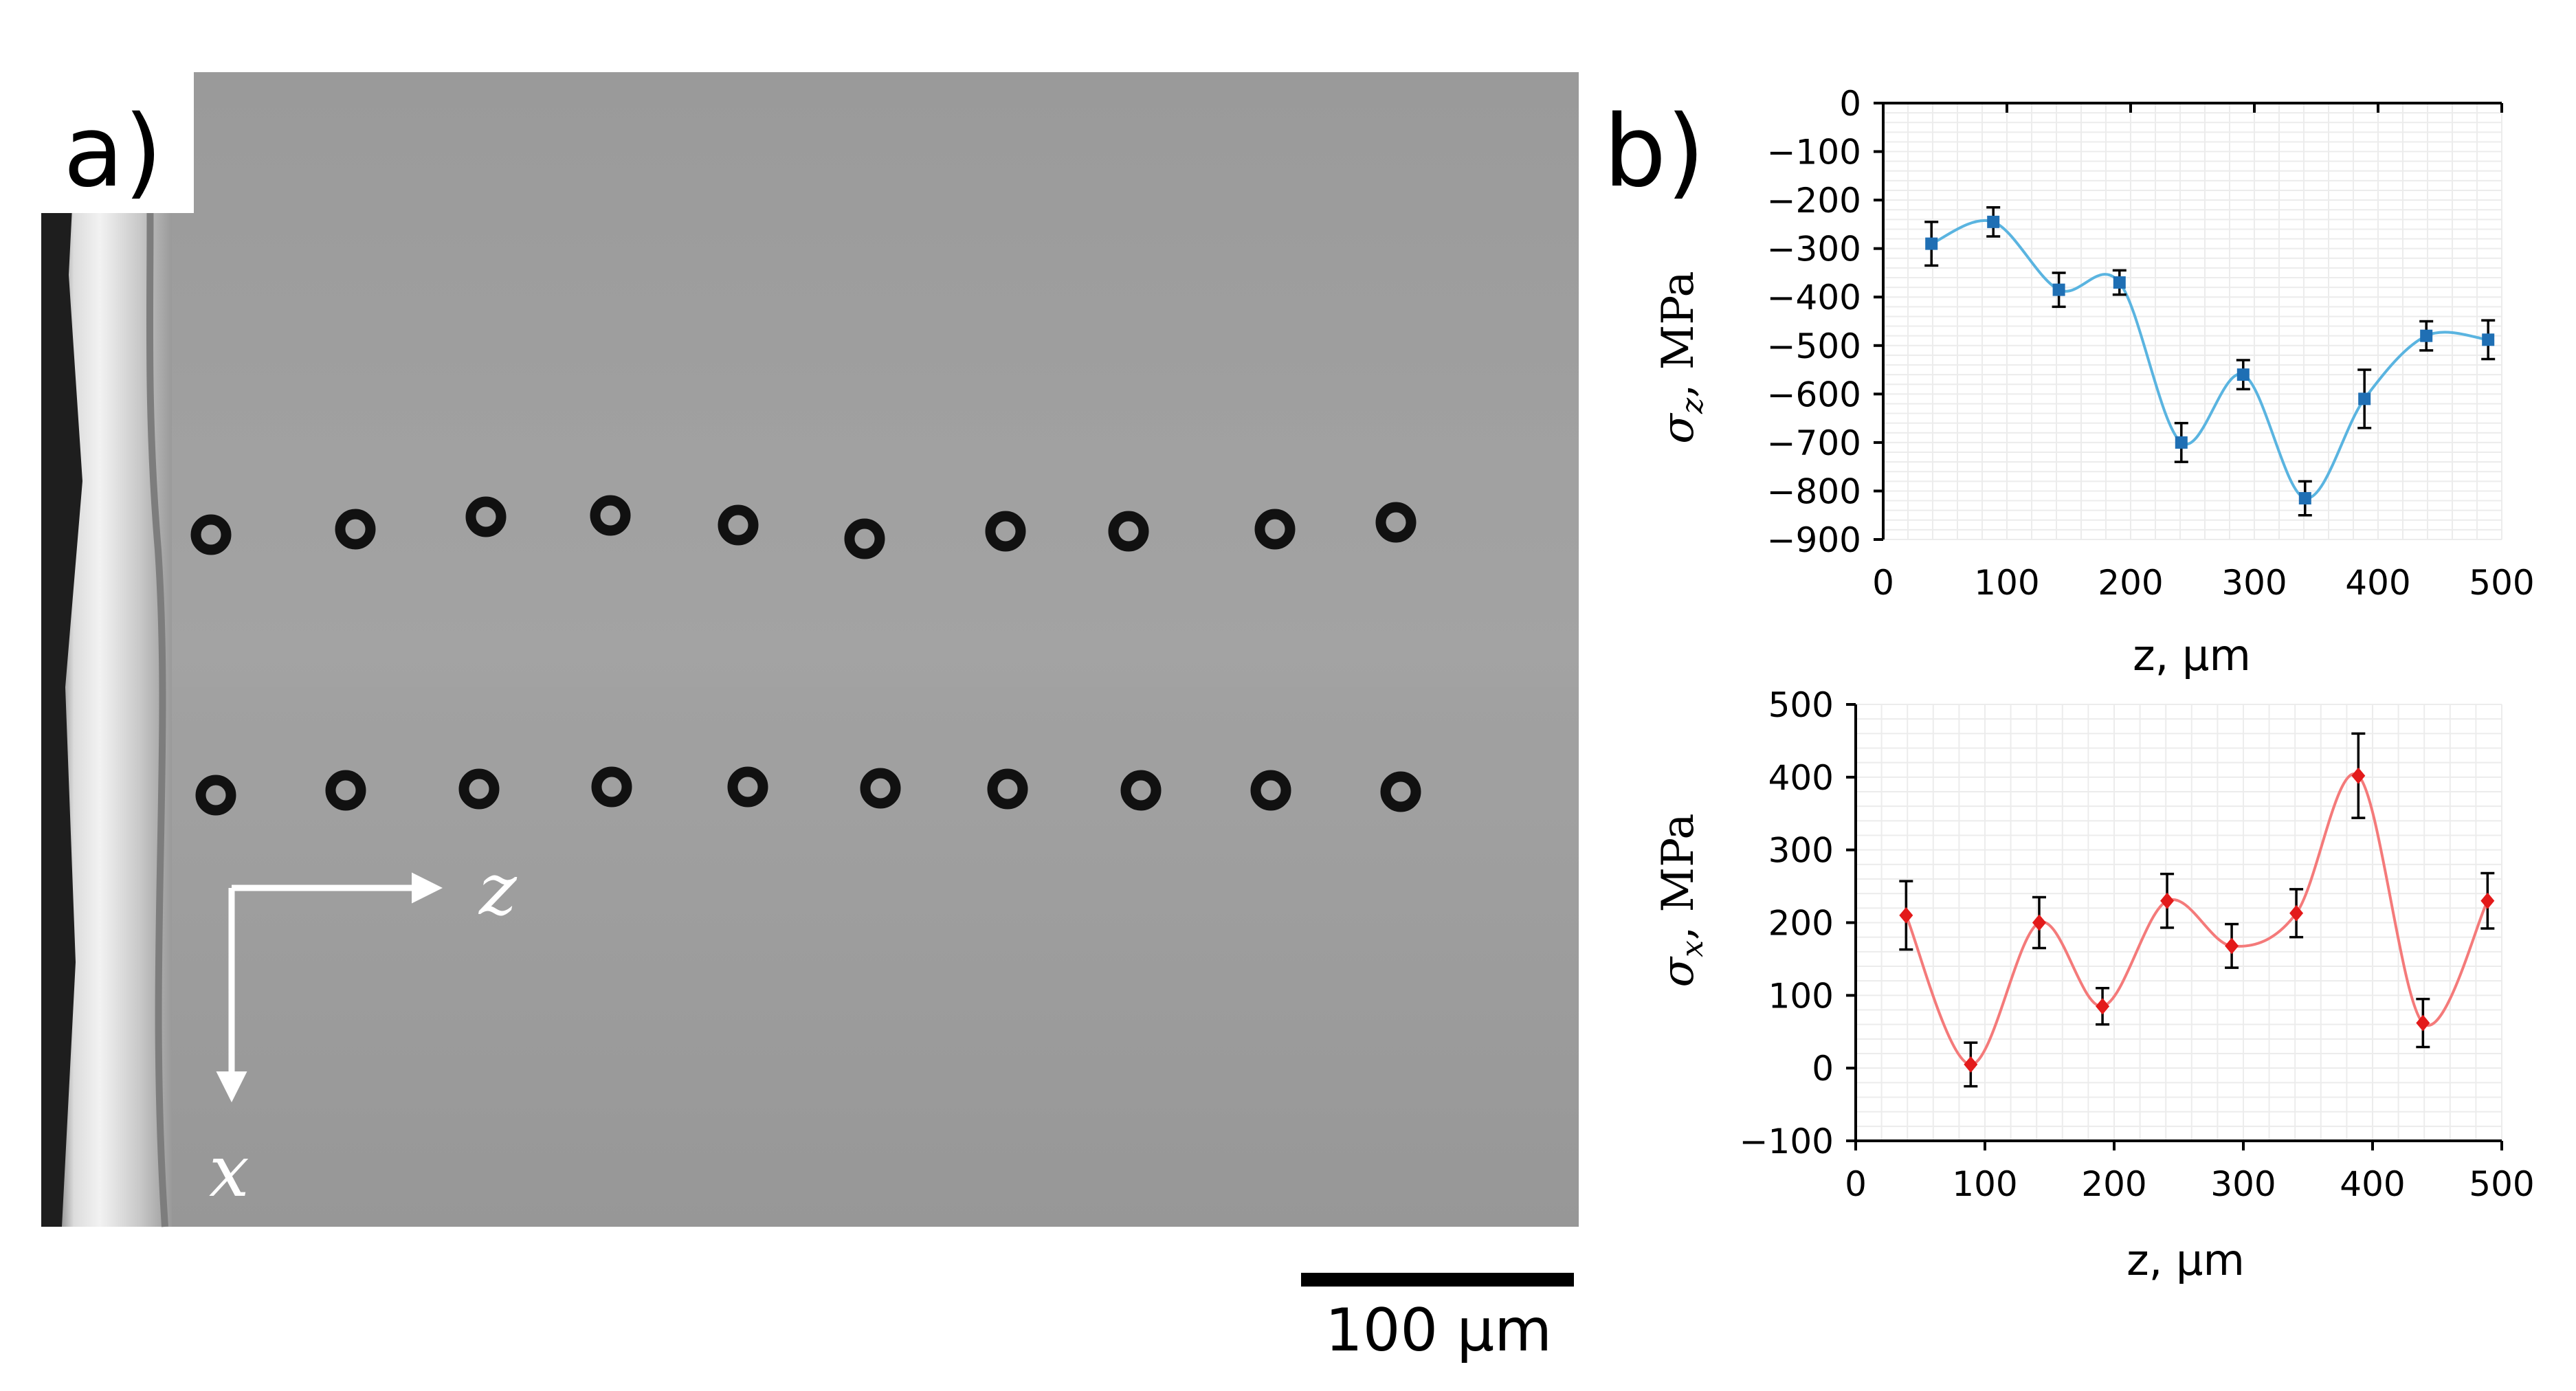  Describe the element at coordinates (1801, 778) in the screenshot. I see `sigma-x-y-tick-label: 400` at that location.